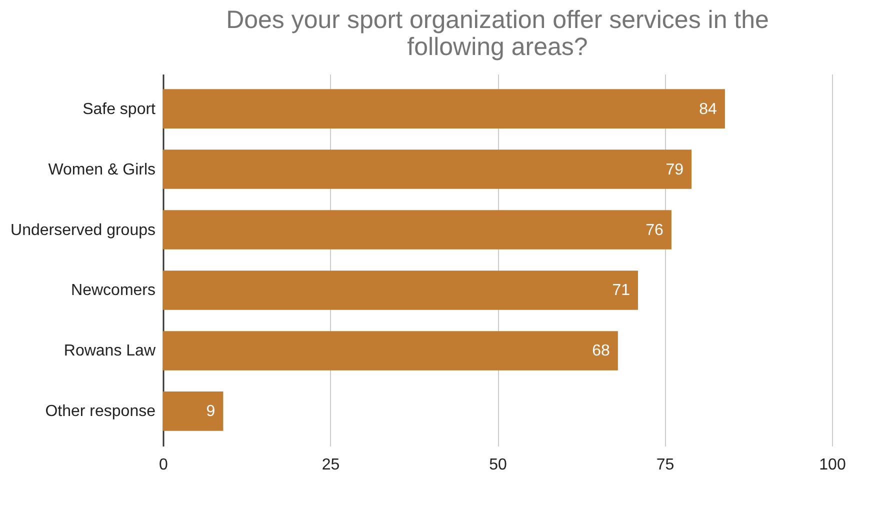 The image size is (872, 508). I want to click on x-tick-label: 0, so click(163, 465).